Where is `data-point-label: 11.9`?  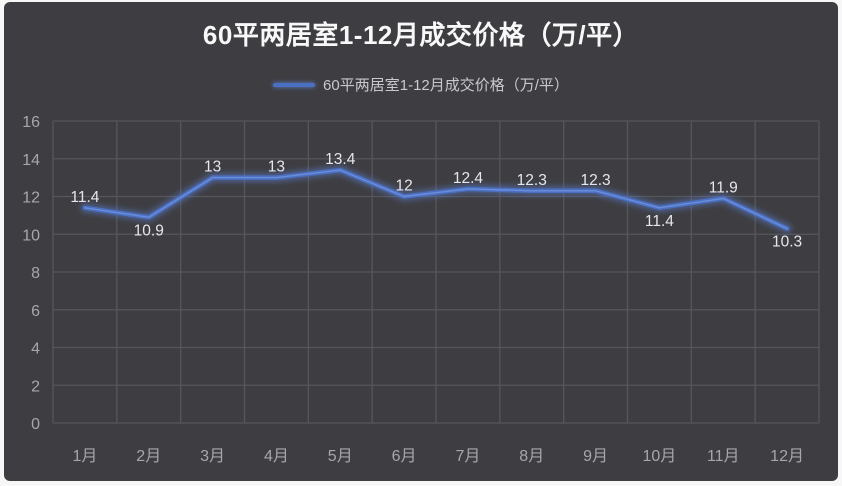
data-point-label: 11.9 is located at coordinates (723, 187).